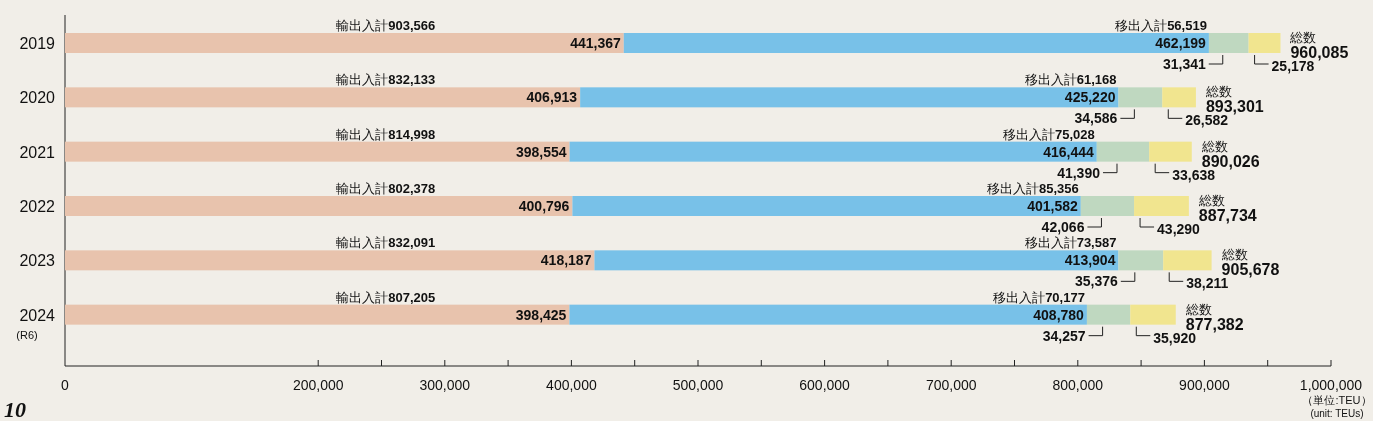 The image size is (1373, 421). Describe the element at coordinates (1090, 97) in the screenshot. I see `data-label: 425,220` at that location.